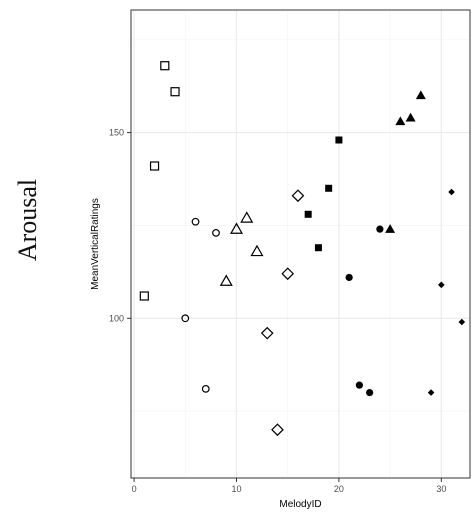 This screenshot has width=473, height=520. Describe the element at coordinates (364, 311) in the screenshot. I see `series-filled-circle` at that location.